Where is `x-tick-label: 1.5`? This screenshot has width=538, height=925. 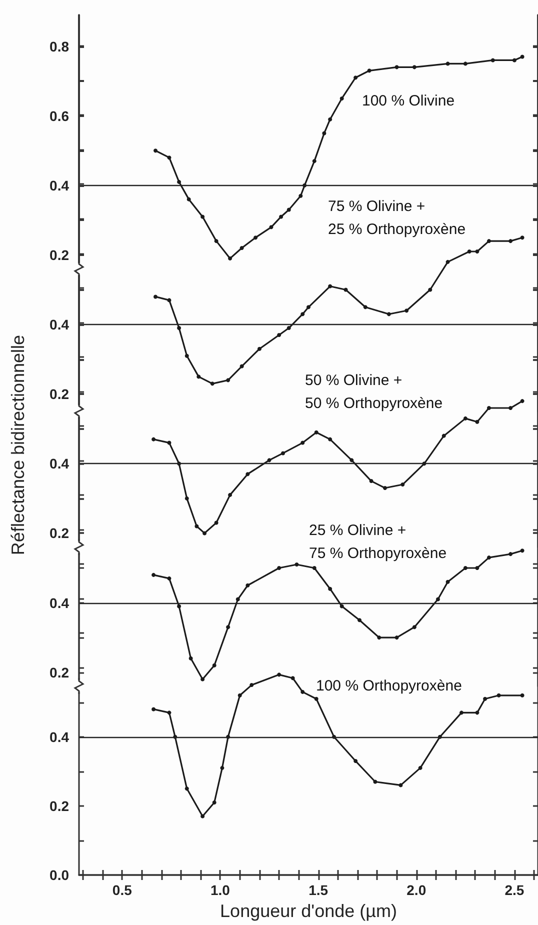 x-tick-label: 1.5 is located at coordinates (318, 890).